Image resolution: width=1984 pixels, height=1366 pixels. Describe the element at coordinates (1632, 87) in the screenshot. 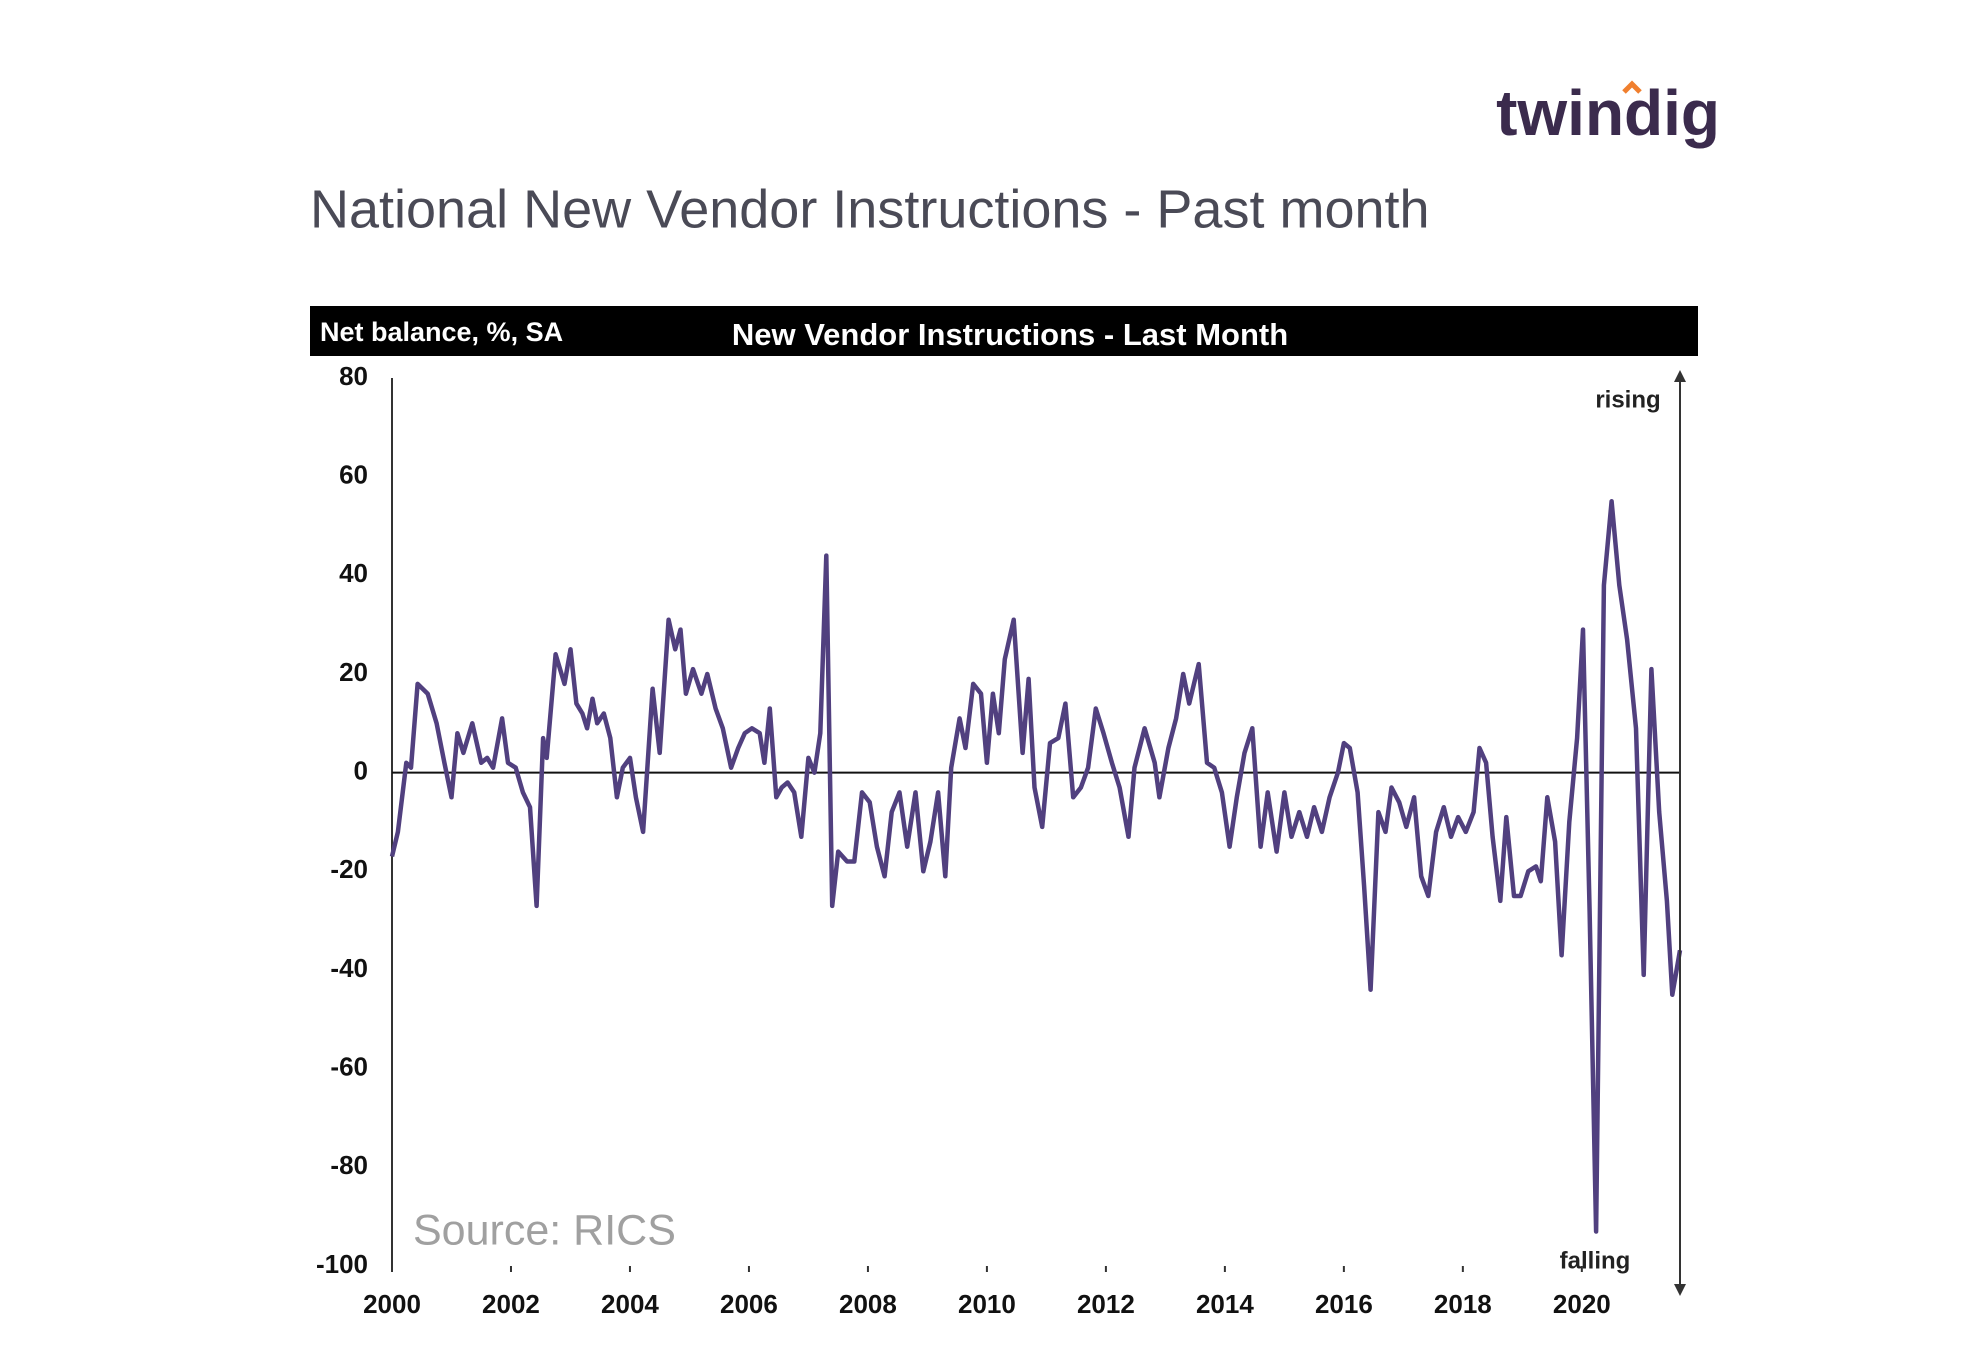

I see `logo-accent` at that location.